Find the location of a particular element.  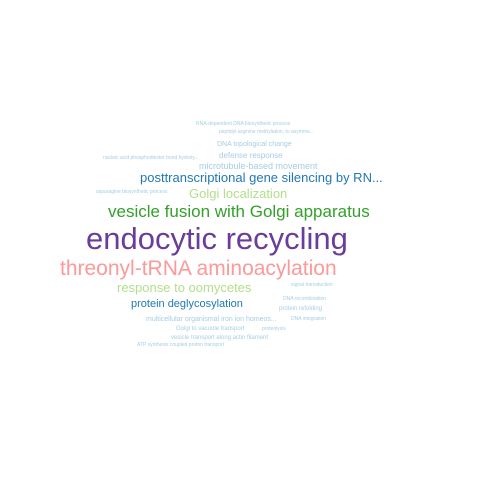

word-golgi-localization: Golgi localization is located at coordinates (238, 193).